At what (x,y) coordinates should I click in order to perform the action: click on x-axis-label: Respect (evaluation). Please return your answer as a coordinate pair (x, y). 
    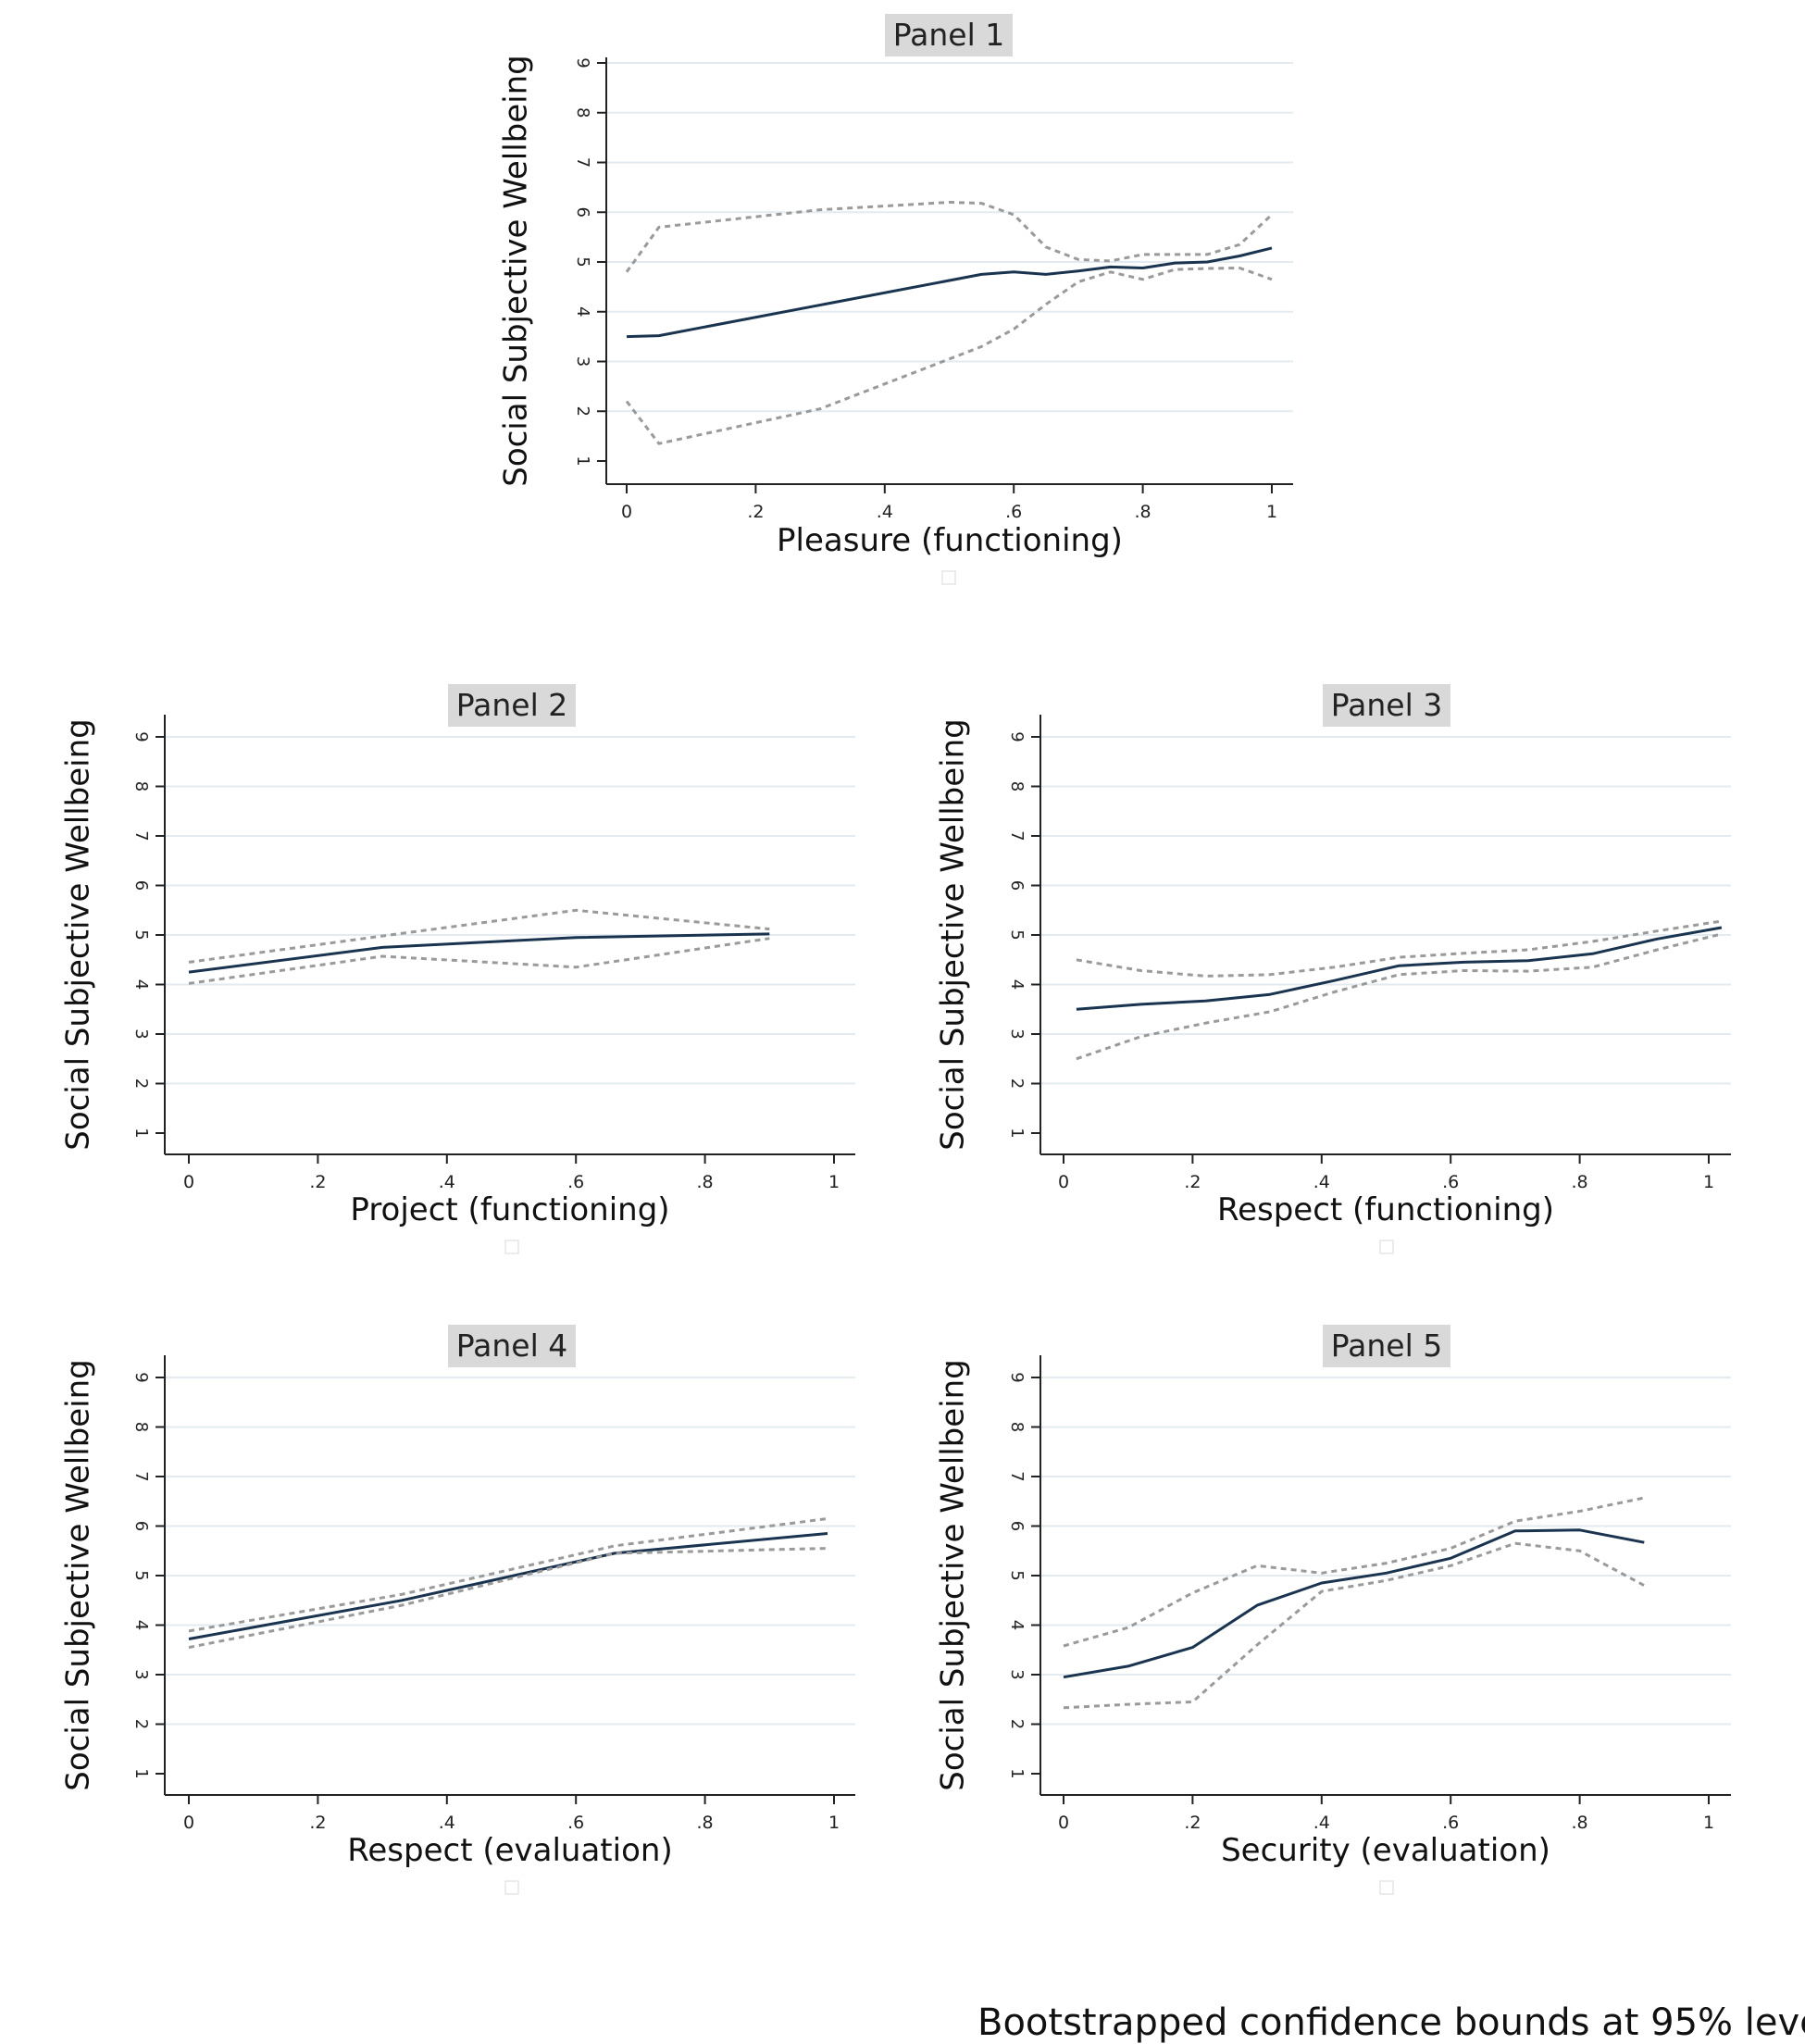
    Looking at the image, I should click on (509, 1850).